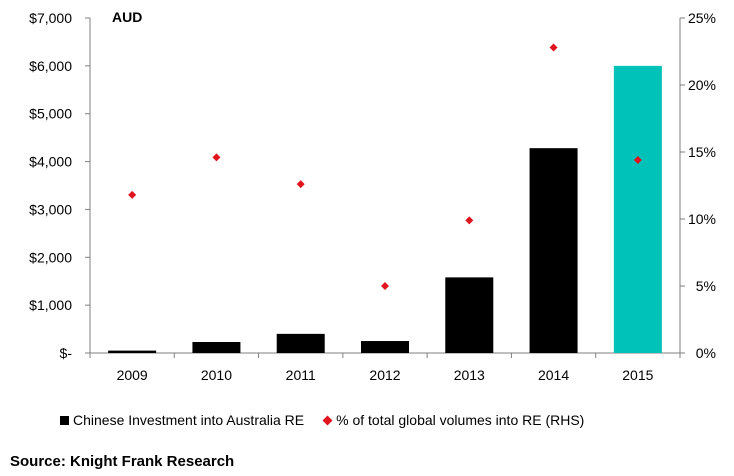 This screenshot has height=476, width=734. What do you see at coordinates (385, 286) in the screenshot?
I see `point-2012` at bounding box center [385, 286].